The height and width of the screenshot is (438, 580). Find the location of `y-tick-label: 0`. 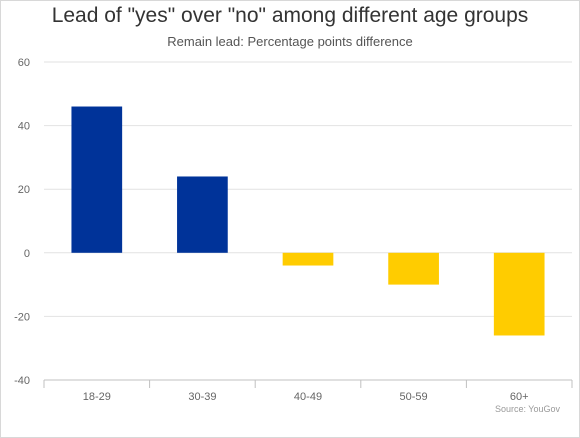

y-tick-label: 0 is located at coordinates (27, 254).